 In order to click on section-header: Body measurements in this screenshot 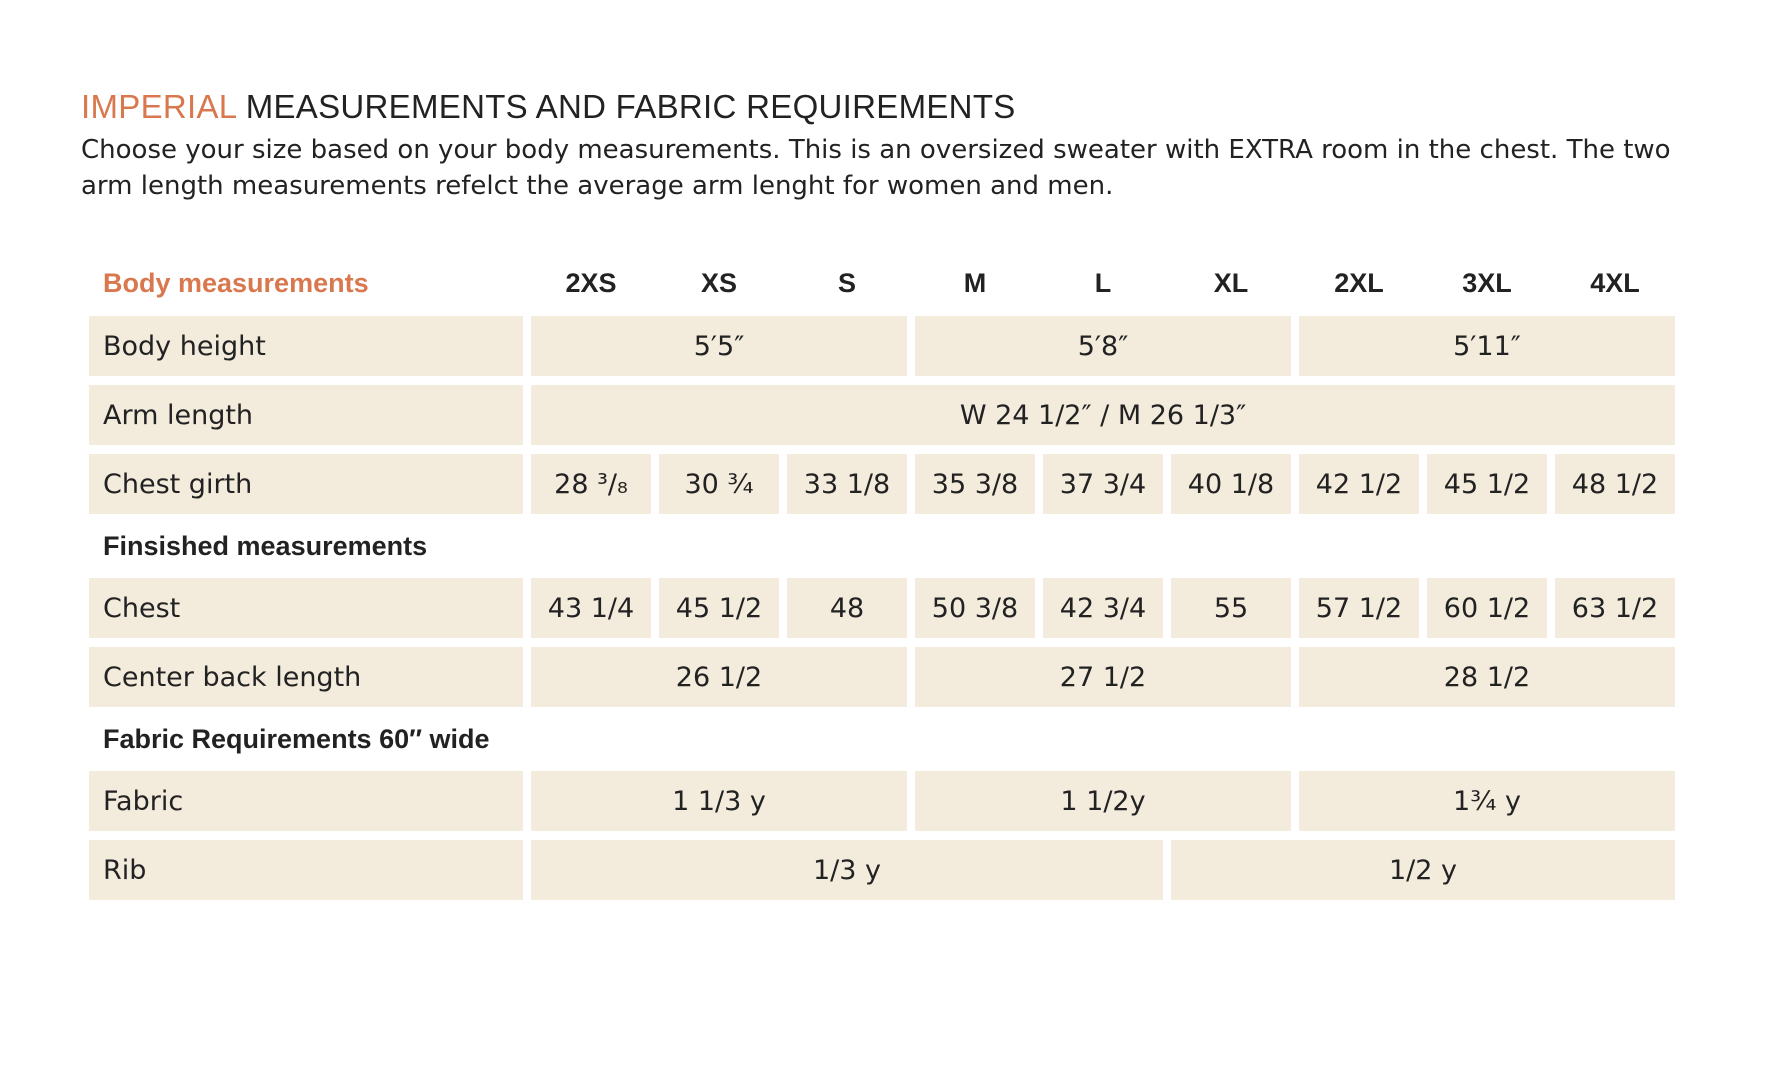, I will do `click(236, 282)`.